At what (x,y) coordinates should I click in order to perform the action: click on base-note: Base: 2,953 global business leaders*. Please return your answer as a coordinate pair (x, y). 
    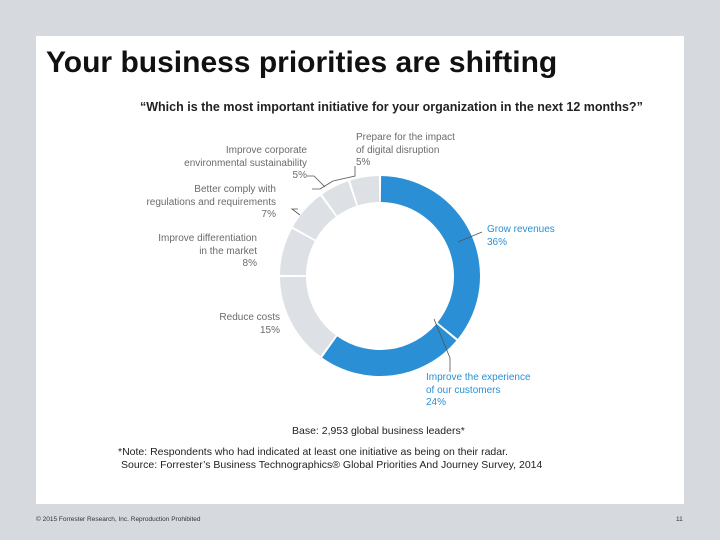
    Looking at the image, I should click on (378, 431).